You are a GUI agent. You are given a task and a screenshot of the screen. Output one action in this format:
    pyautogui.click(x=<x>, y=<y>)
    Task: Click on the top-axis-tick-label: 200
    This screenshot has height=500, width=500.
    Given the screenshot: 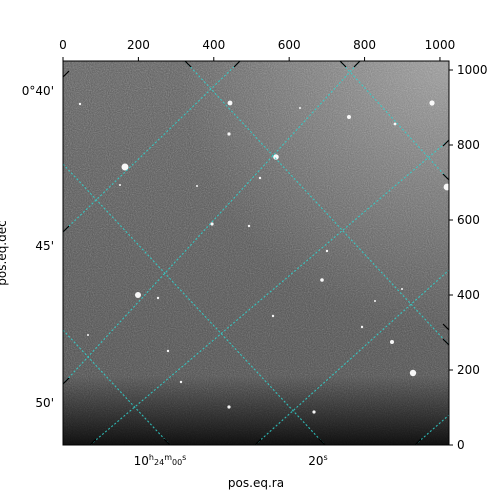 What is the action you would take?
    pyautogui.click(x=138, y=45)
    